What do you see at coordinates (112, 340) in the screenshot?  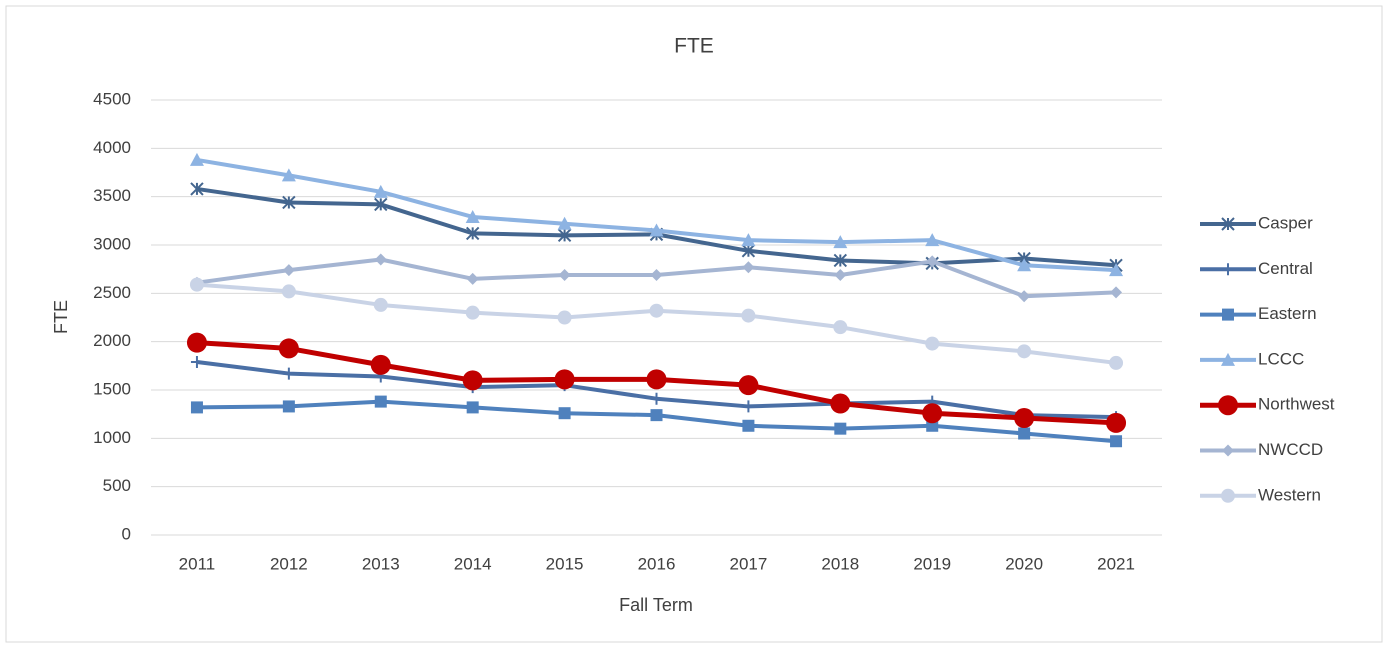 I see `y-tick-label: 2000` at bounding box center [112, 340].